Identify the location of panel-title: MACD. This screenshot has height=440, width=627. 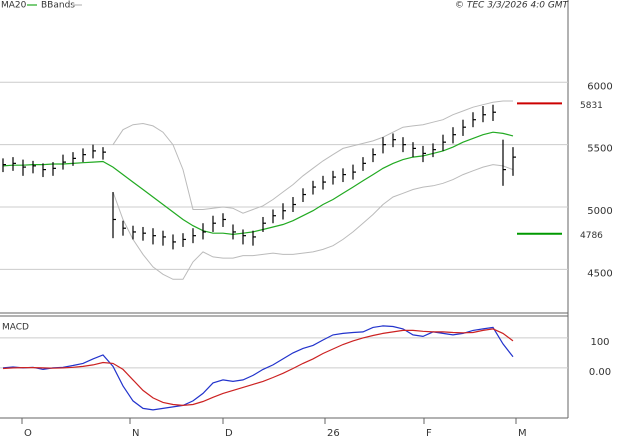
(15, 328).